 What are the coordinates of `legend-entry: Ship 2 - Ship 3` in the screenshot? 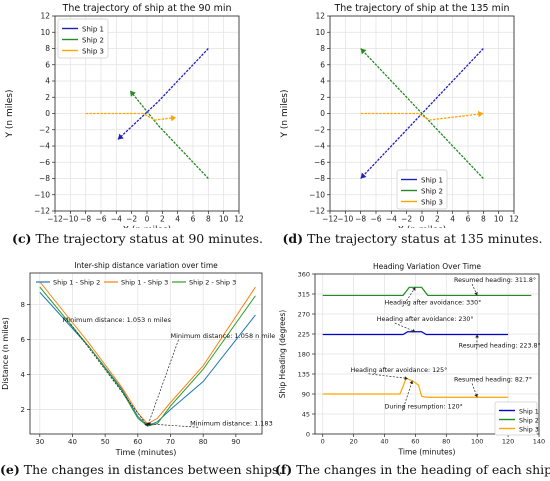 It's located at (212, 283).